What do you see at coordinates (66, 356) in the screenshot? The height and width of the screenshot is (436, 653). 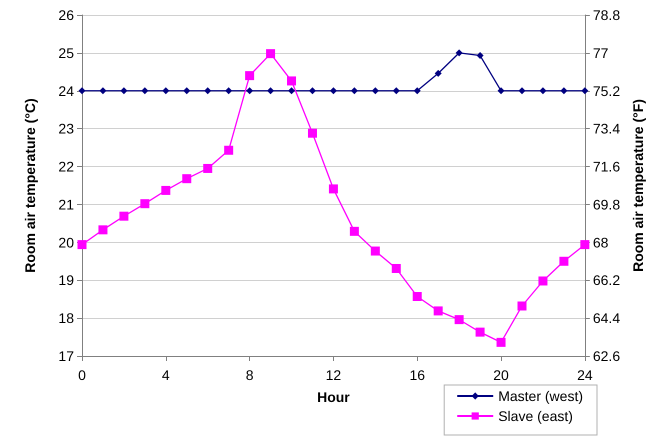 I see `y-tick-label: 17` at bounding box center [66, 356].